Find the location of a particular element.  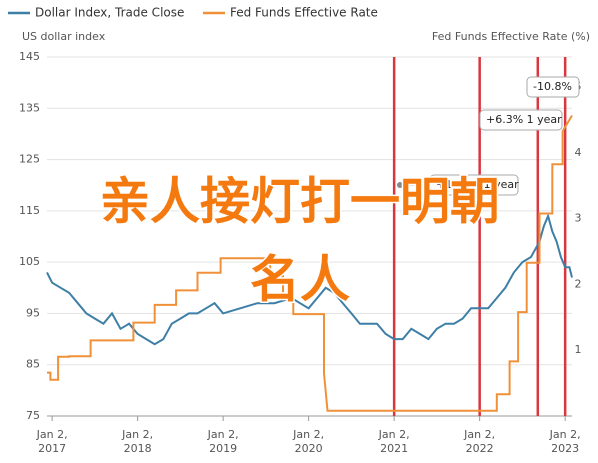

overlay-text: 名人 is located at coordinates (300, 280).